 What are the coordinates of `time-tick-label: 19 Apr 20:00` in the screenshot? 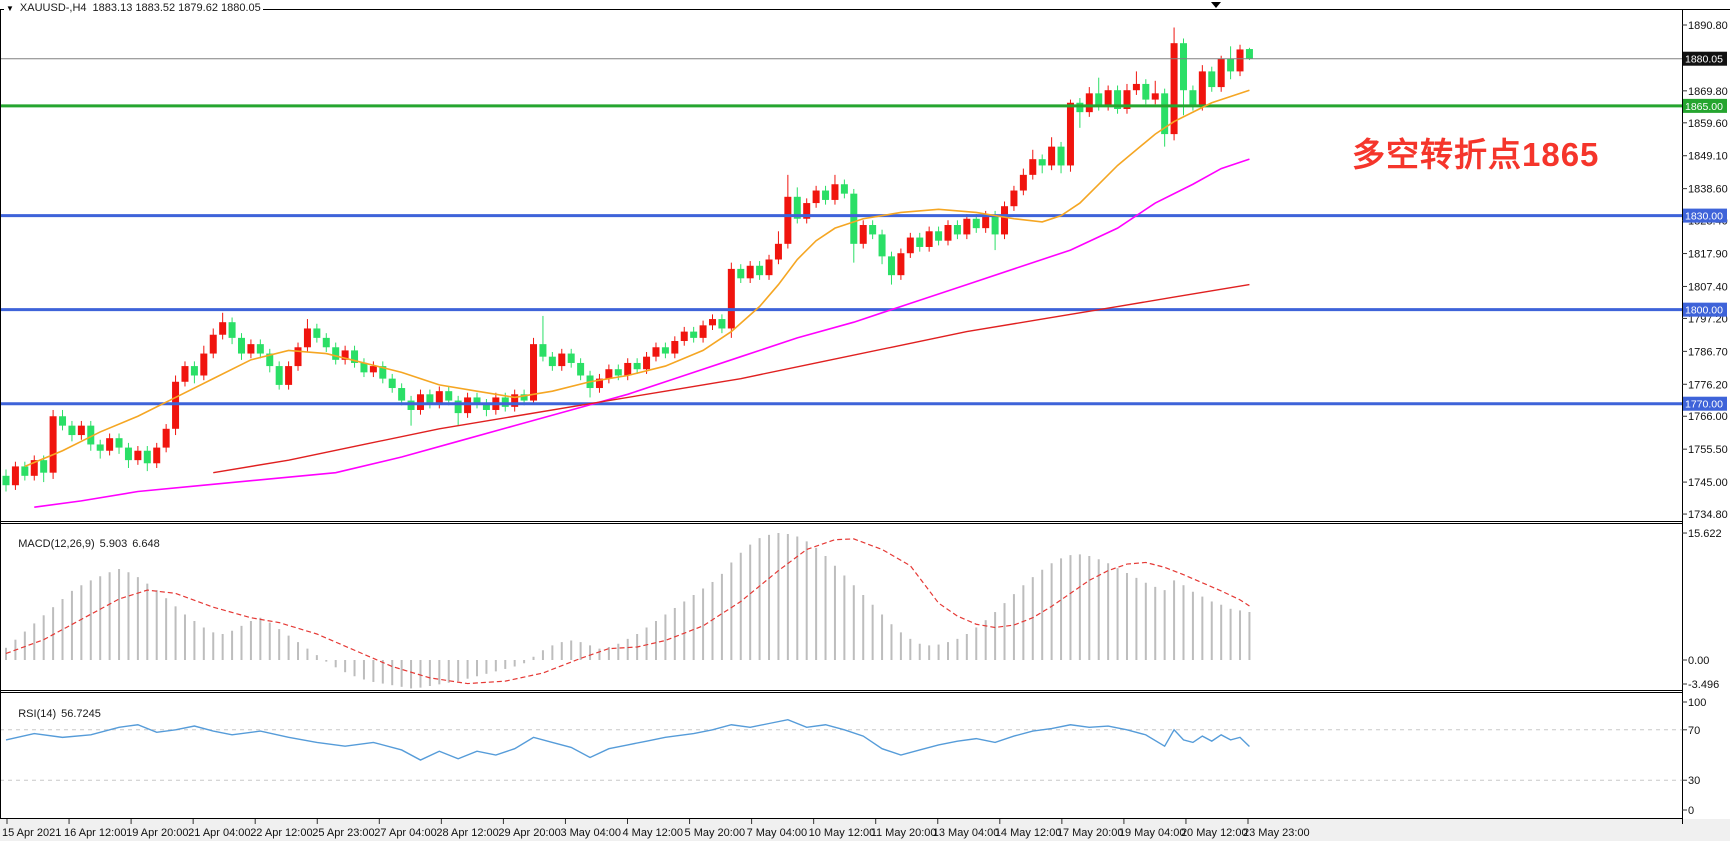 It's located at (157, 833).